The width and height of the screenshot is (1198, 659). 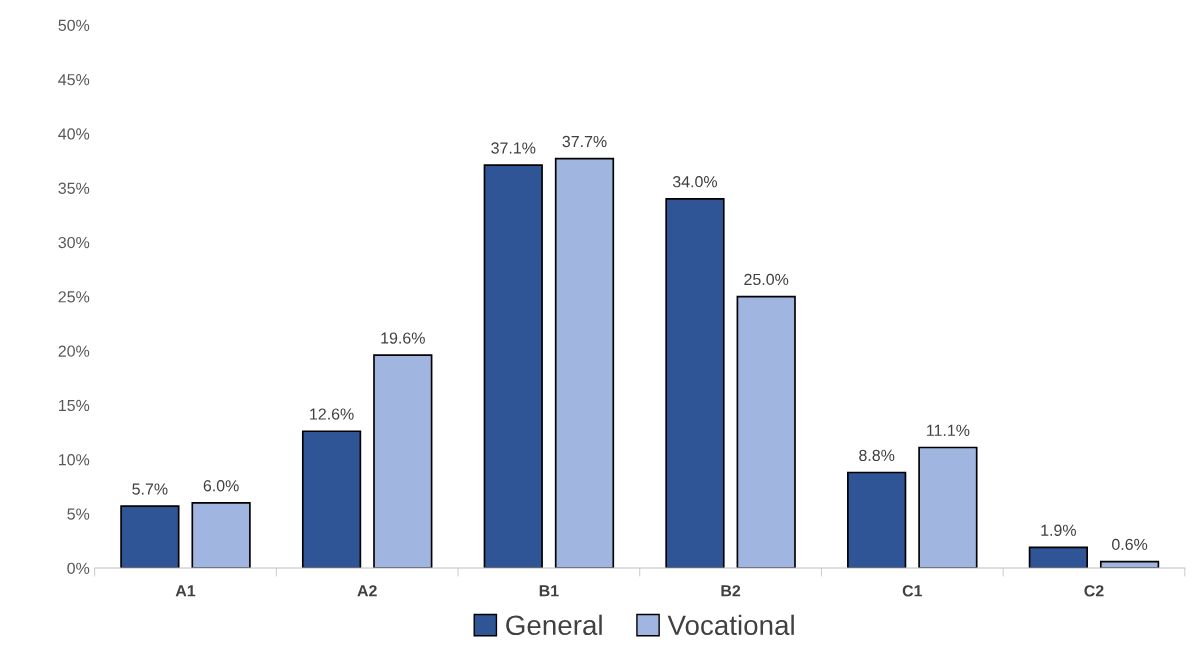 What do you see at coordinates (78, 514) in the screenshot?
I see `y-tick-label: 5%` at bounding box center [78, 514].